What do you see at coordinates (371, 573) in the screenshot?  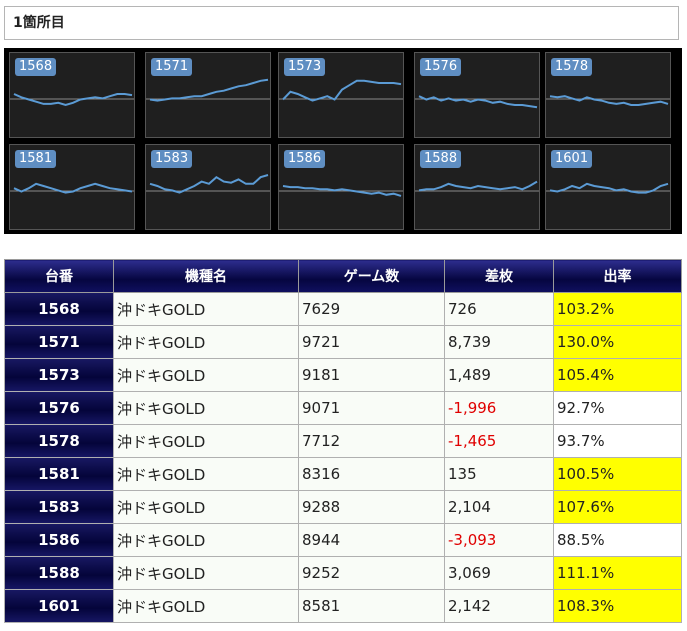 I see `game-count-cell: 9252` at bounding box center [371, 573].